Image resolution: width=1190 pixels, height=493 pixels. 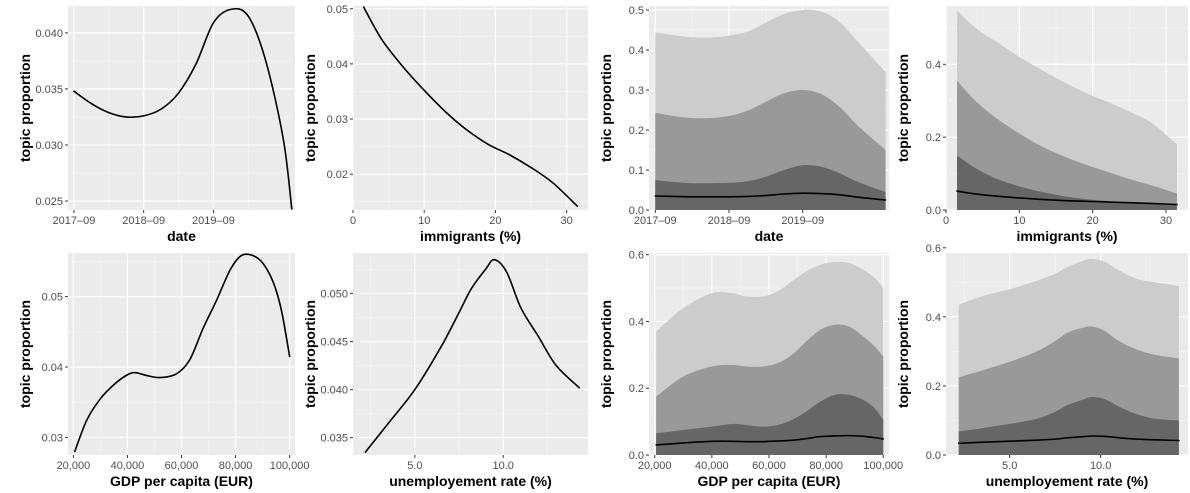 I want to click on y-tick-label: 0.045, so click(x=334, y=342).